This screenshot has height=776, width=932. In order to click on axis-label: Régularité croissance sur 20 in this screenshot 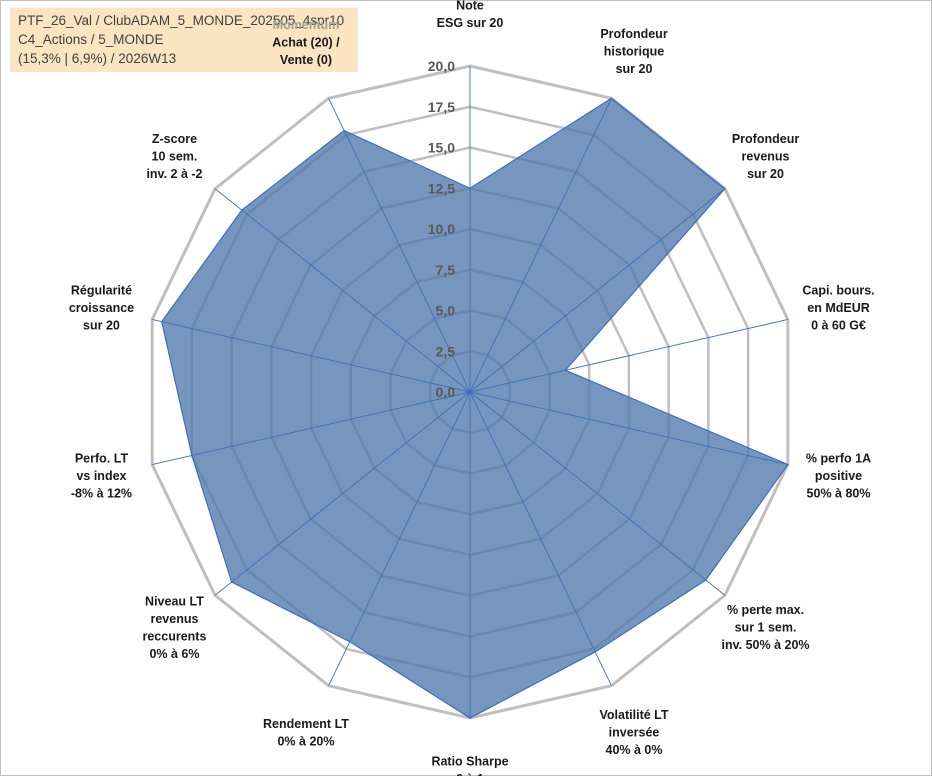, I will do `click(101, 307)`.